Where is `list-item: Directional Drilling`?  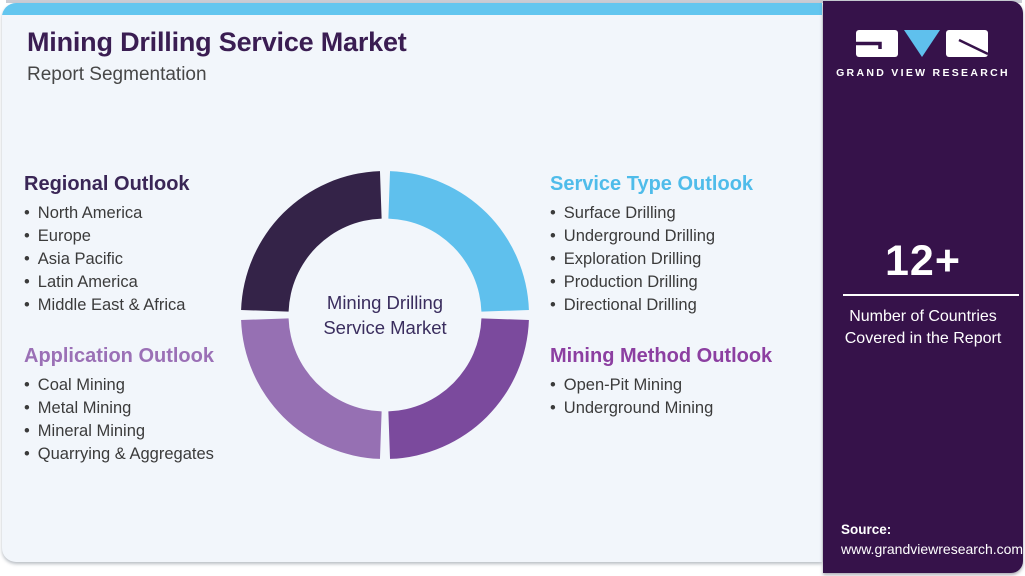
list-item: Directional Drilling is located at coordinates (680, 305).